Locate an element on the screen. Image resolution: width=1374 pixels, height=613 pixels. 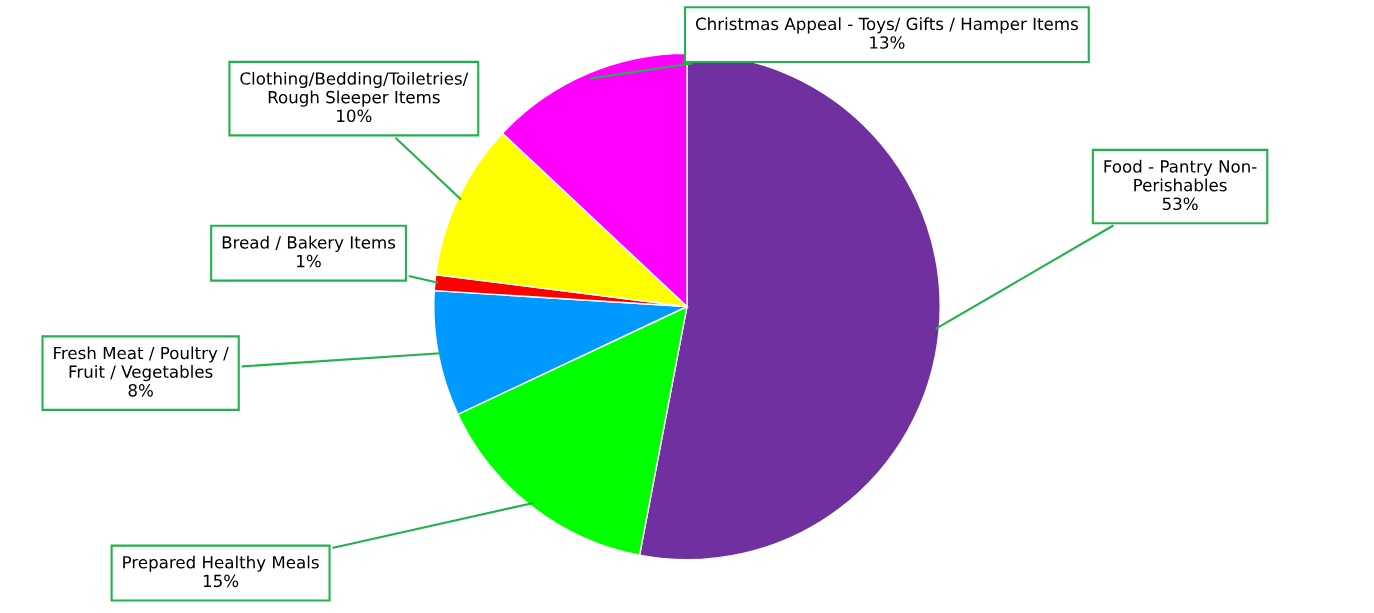
slice-label: Prepared Healthy Meals is located at coordinates (221, 563).